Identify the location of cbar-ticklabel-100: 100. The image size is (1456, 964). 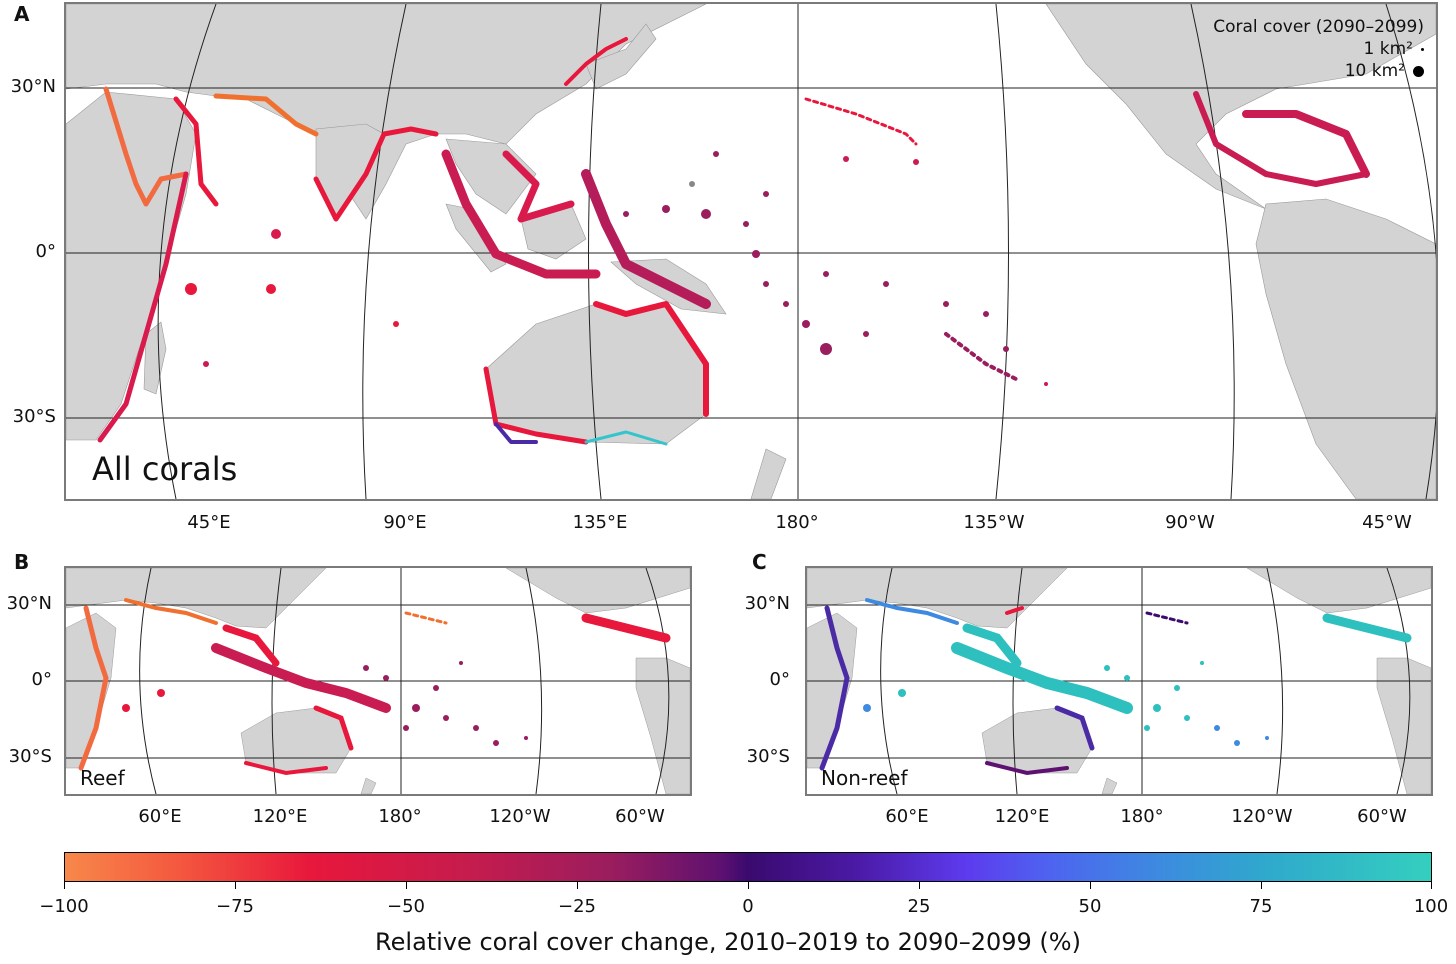
(1431, 906).